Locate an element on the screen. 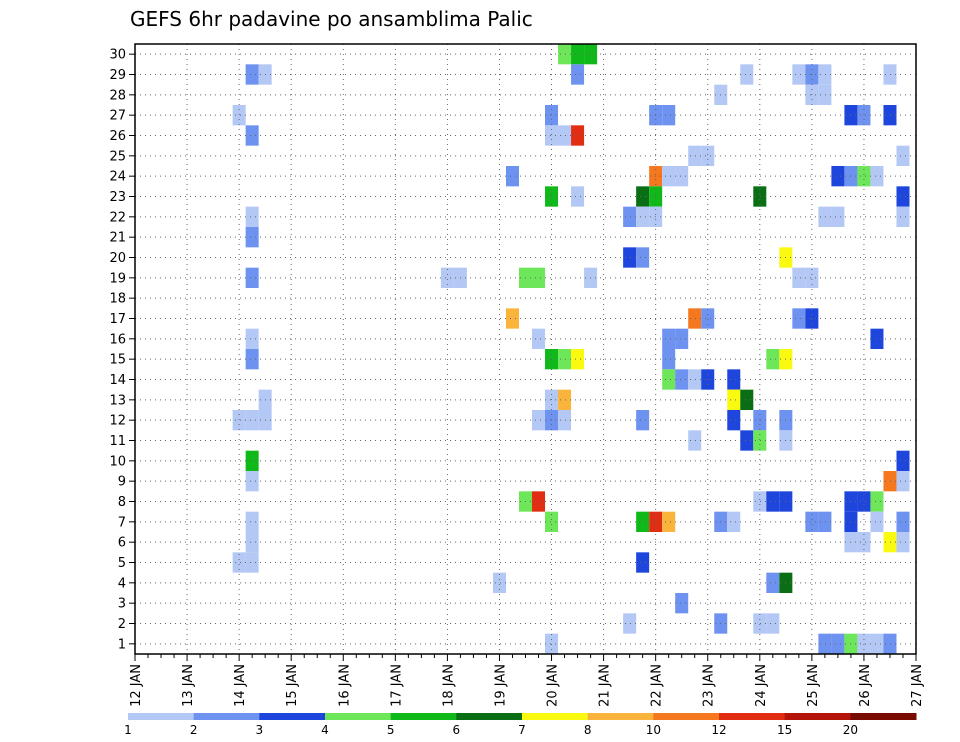  colorbar-label: 6 is located at coordinates (457, 730).